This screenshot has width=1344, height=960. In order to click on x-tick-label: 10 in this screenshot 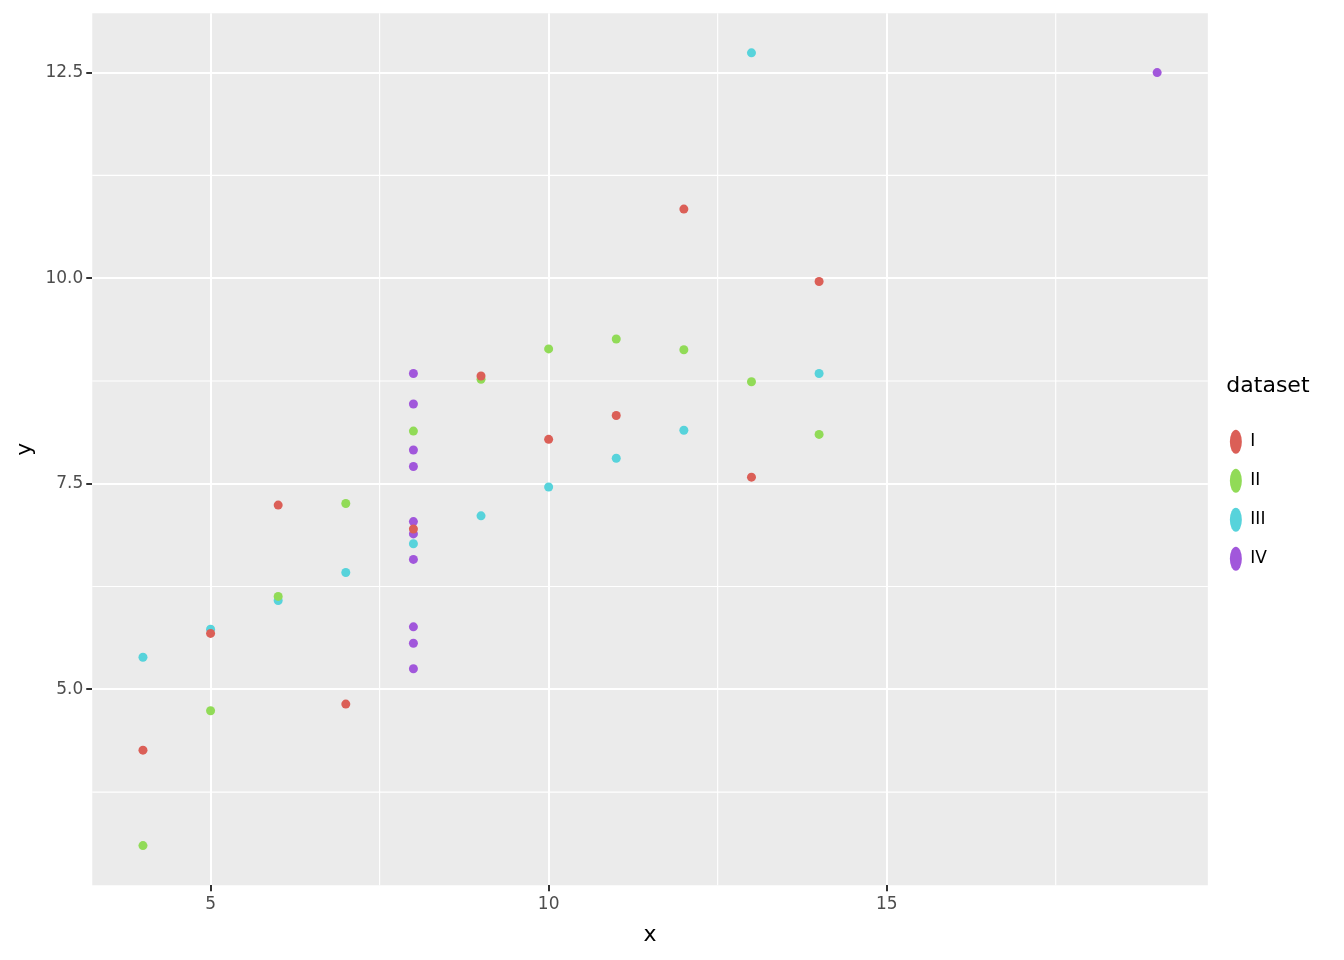, I will do `click(548, 902)`.